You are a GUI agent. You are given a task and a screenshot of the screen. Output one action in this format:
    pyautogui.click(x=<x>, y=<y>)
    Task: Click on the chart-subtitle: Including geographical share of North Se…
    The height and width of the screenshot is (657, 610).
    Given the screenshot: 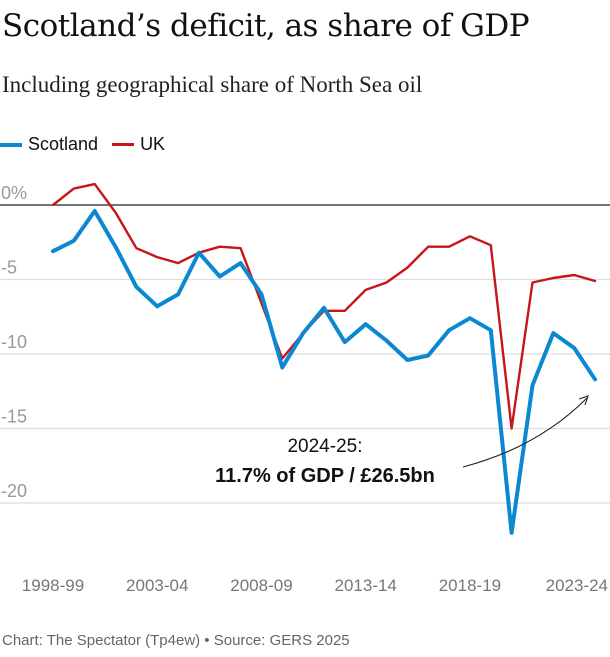 What is the action you would take?
    pyautogui.click(x=212, y=84)
    